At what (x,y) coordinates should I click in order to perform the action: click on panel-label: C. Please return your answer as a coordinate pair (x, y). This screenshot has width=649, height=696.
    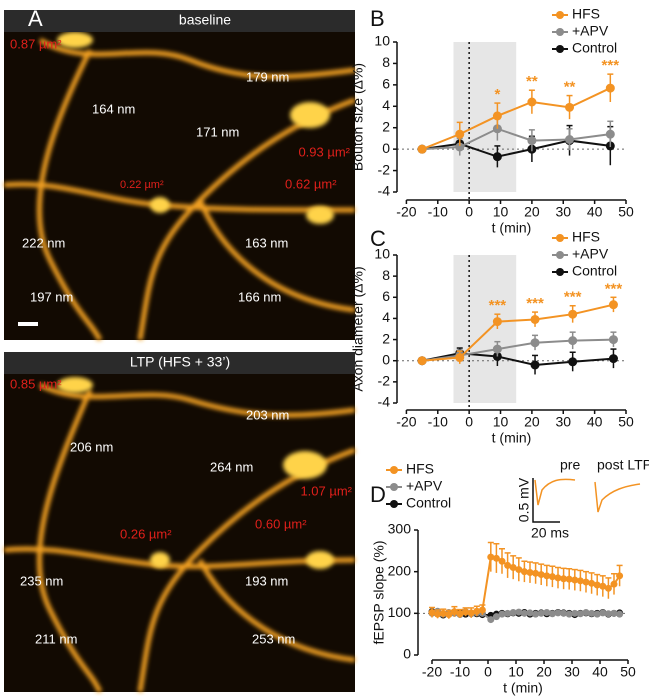
    Looking at the image, I should click on (378, 238).